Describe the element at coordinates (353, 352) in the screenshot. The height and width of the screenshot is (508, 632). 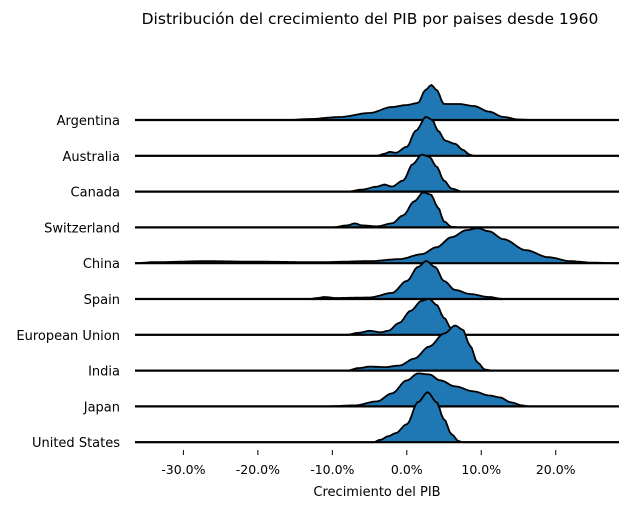
I see `ridge-india: India` at that location.